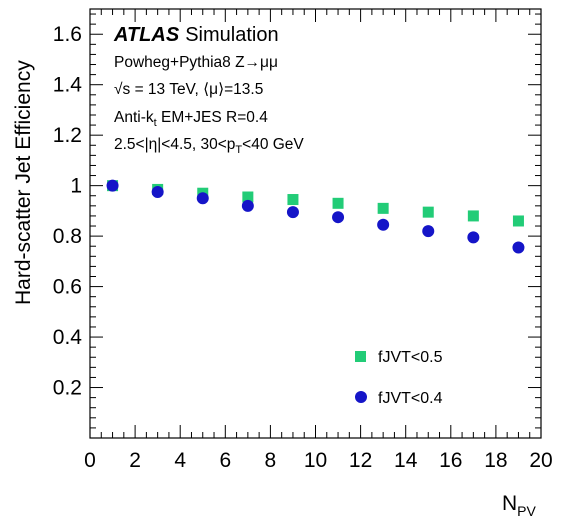 This screenshot has width=561, height=527. Describe the element at coordinates (67, 34) in the screenshot. I see `y-tick-label: 1.6` at that location.